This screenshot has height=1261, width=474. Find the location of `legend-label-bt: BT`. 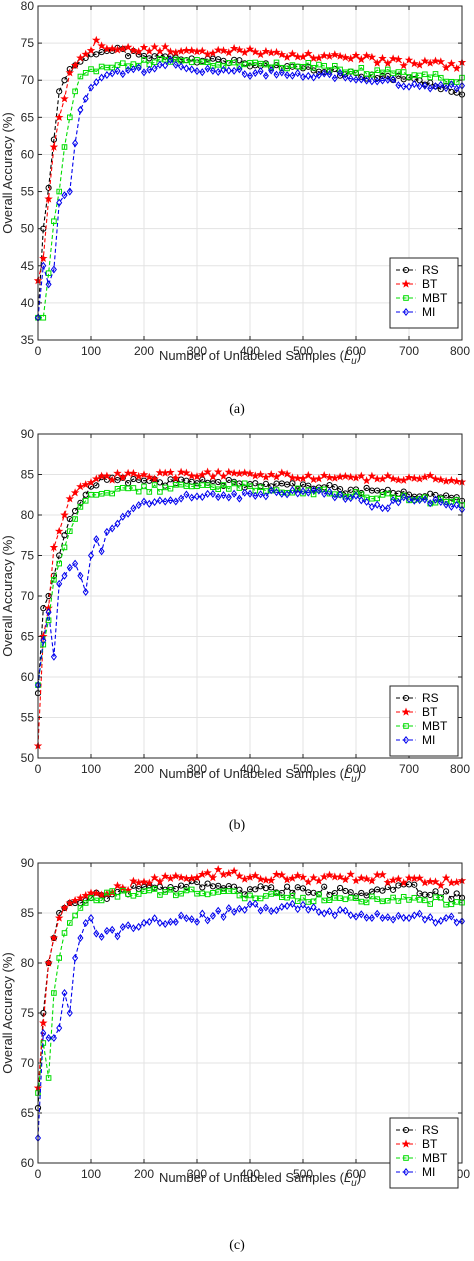

legend-label-bt: BT is located at coordinates (430, 1144).